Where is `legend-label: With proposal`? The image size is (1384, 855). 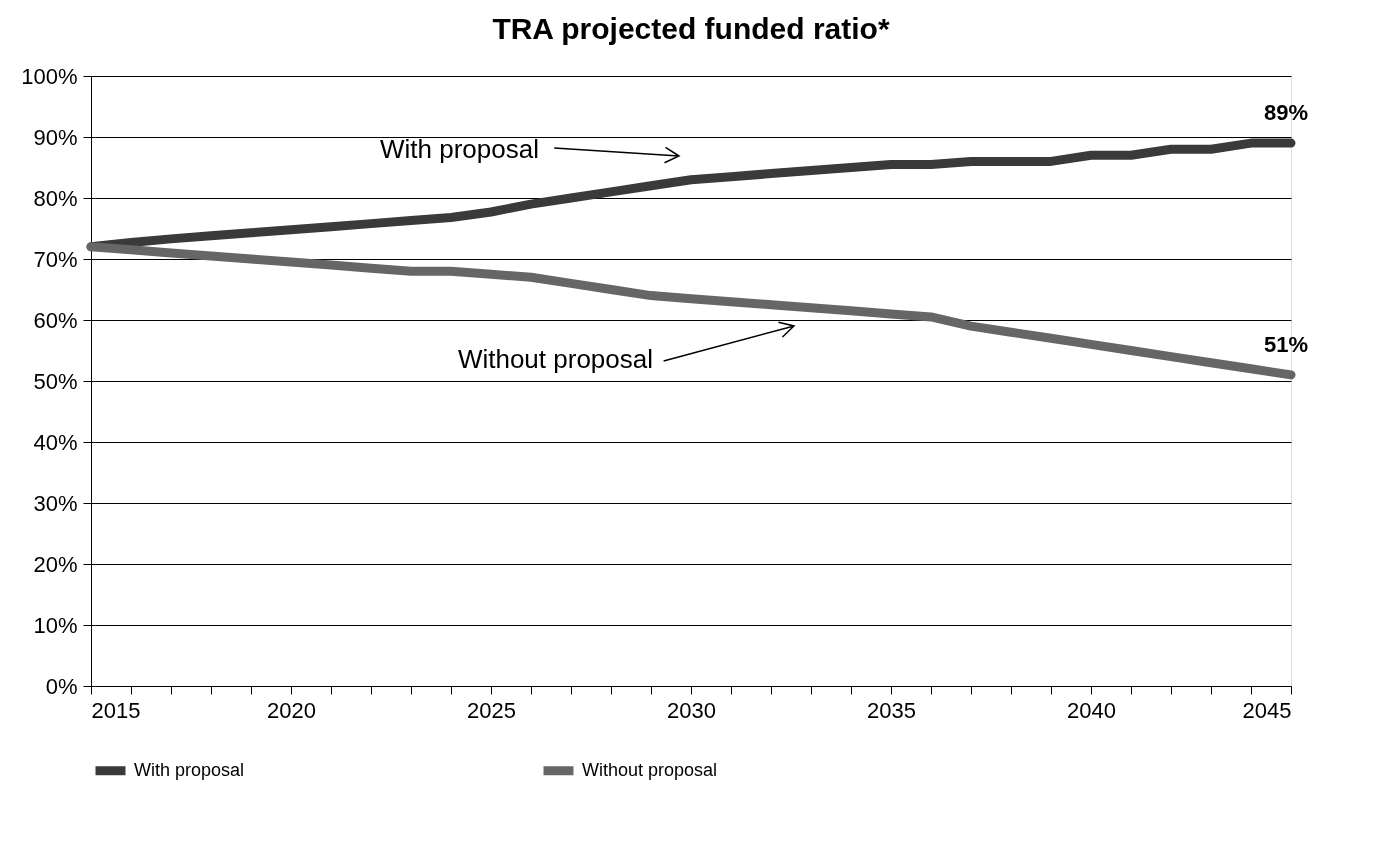
legend-label: With proposal is located at coordinates (189, 769).